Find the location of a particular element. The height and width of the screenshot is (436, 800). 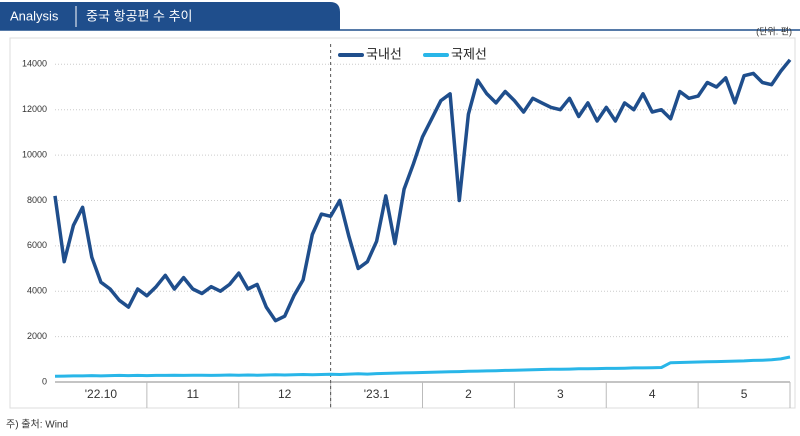

y-tick-label: 8000 is located at coordinates (37, 200).